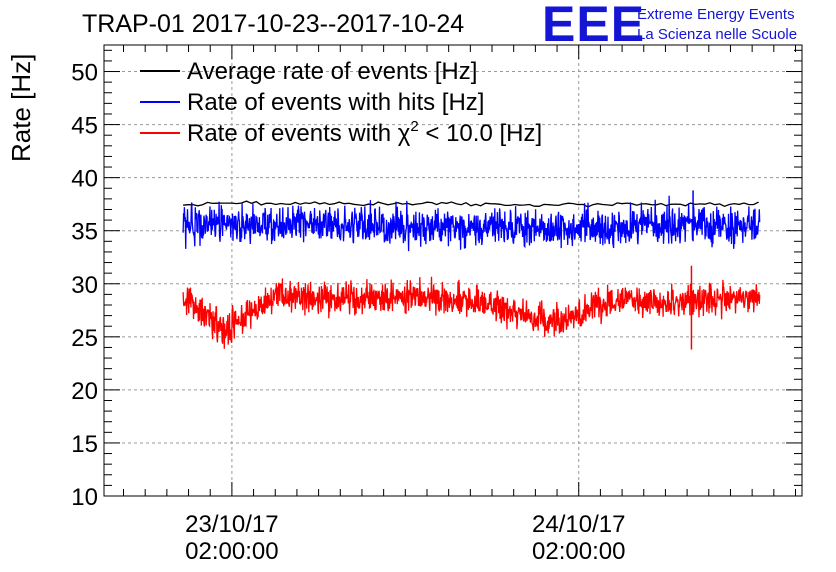  Describe the element at coordinates (84, 444) in the screenshot. I see `y-tick-label: 15` at that location.